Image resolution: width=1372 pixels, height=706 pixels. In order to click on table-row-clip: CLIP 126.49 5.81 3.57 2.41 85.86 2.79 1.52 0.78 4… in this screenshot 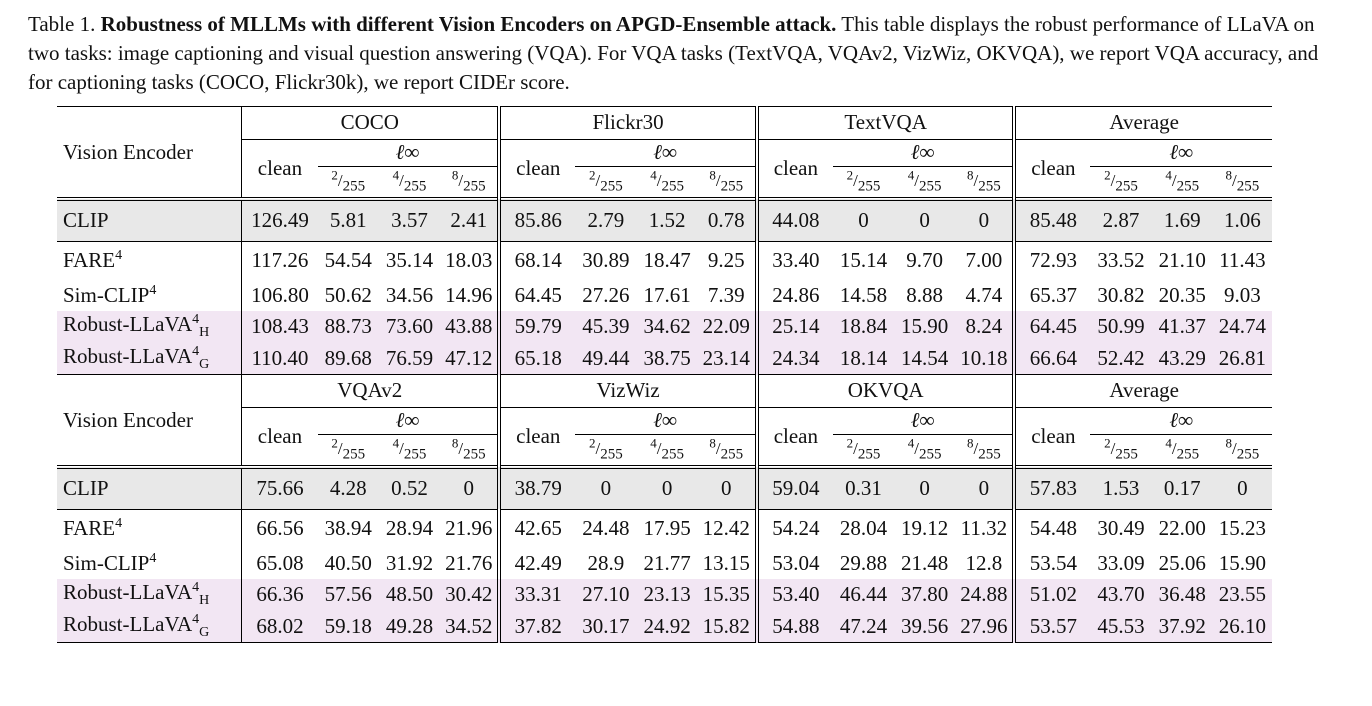, I will do `click(664, 218)`.